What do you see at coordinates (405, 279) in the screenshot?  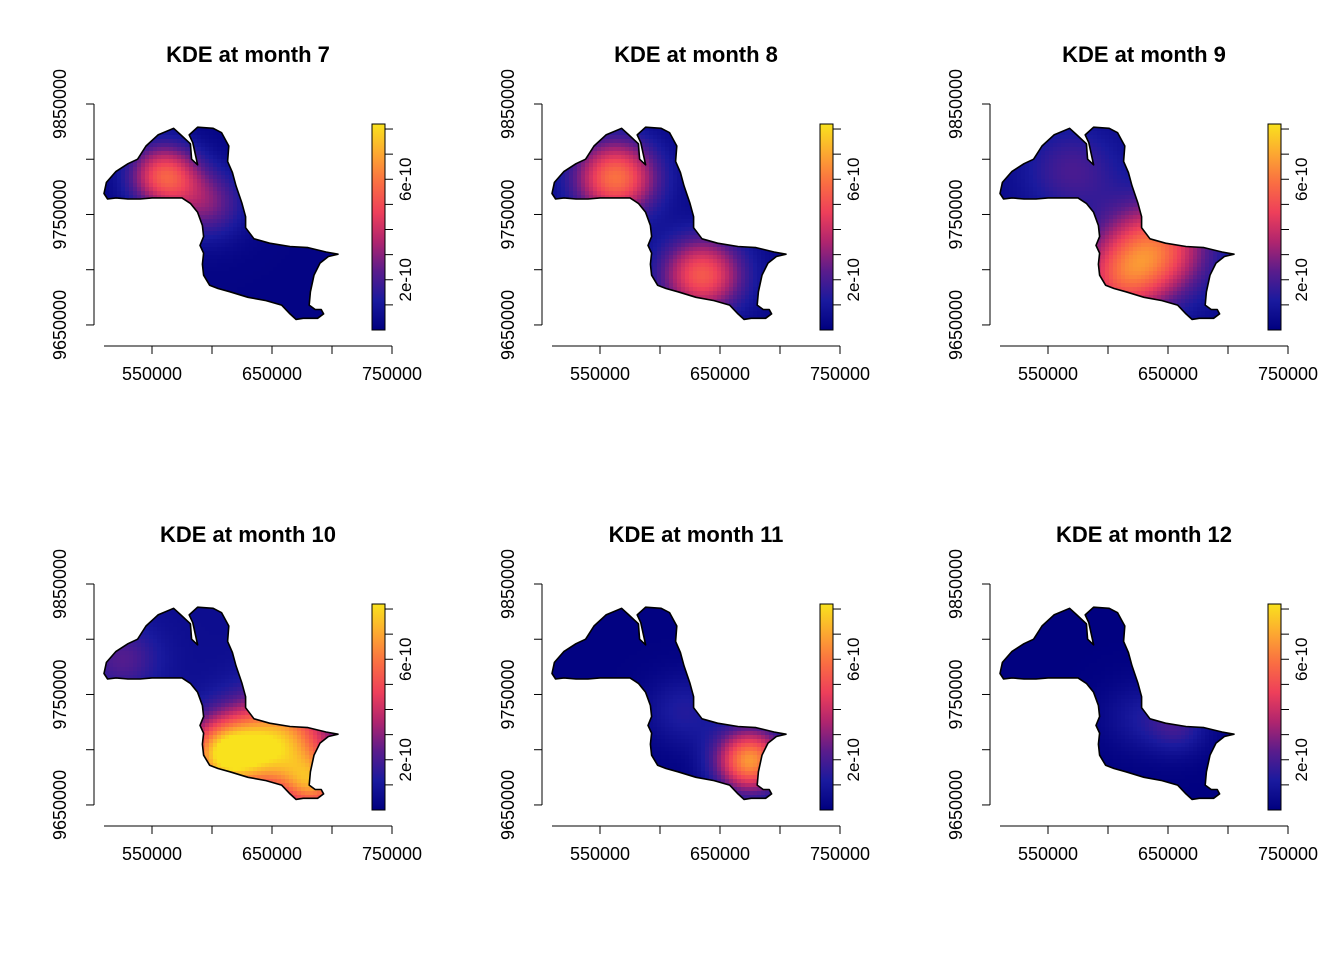 I see `colorbar-tick-label: 2e-10` at bounding box center [405, 279].